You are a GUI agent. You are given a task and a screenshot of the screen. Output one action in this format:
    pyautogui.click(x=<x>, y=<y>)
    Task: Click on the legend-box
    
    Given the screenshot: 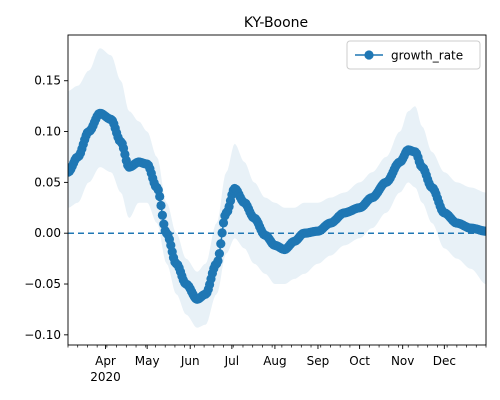 What is the action you would take?
    pyautogui.click(x=413, y=55)
    